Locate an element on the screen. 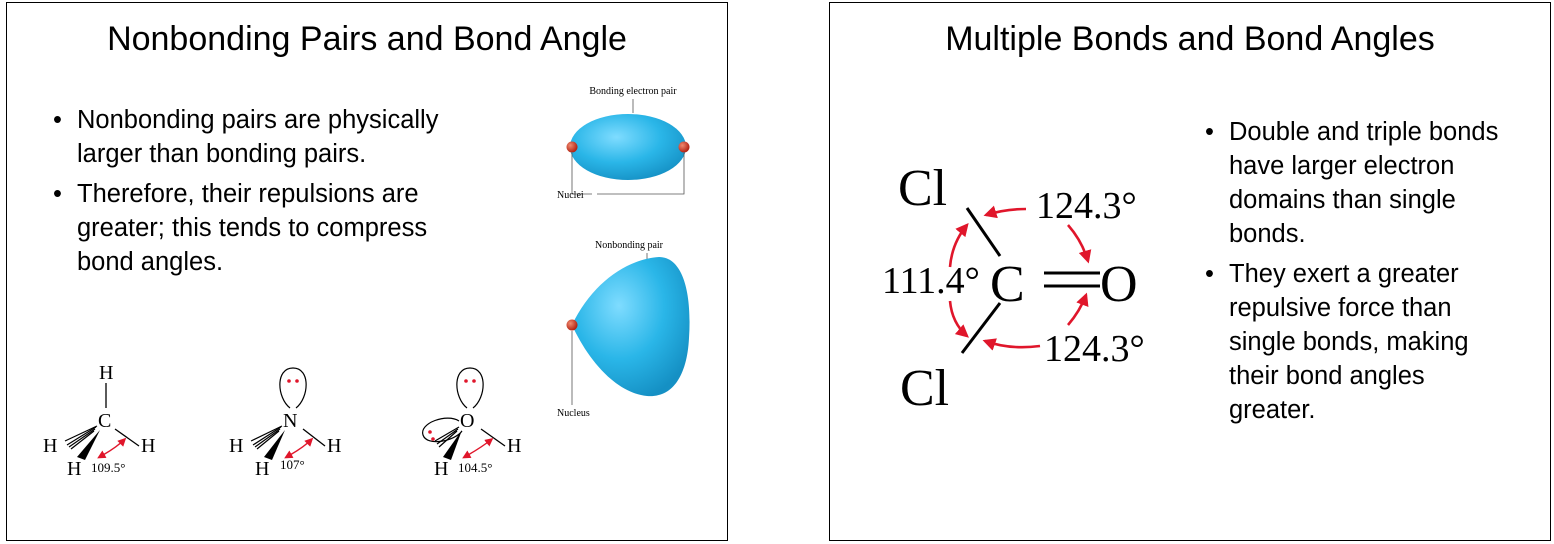 This screenshot has height=544, width=1554. chlorine-atom-bottom: Cl is located at coordinates (924, 388).